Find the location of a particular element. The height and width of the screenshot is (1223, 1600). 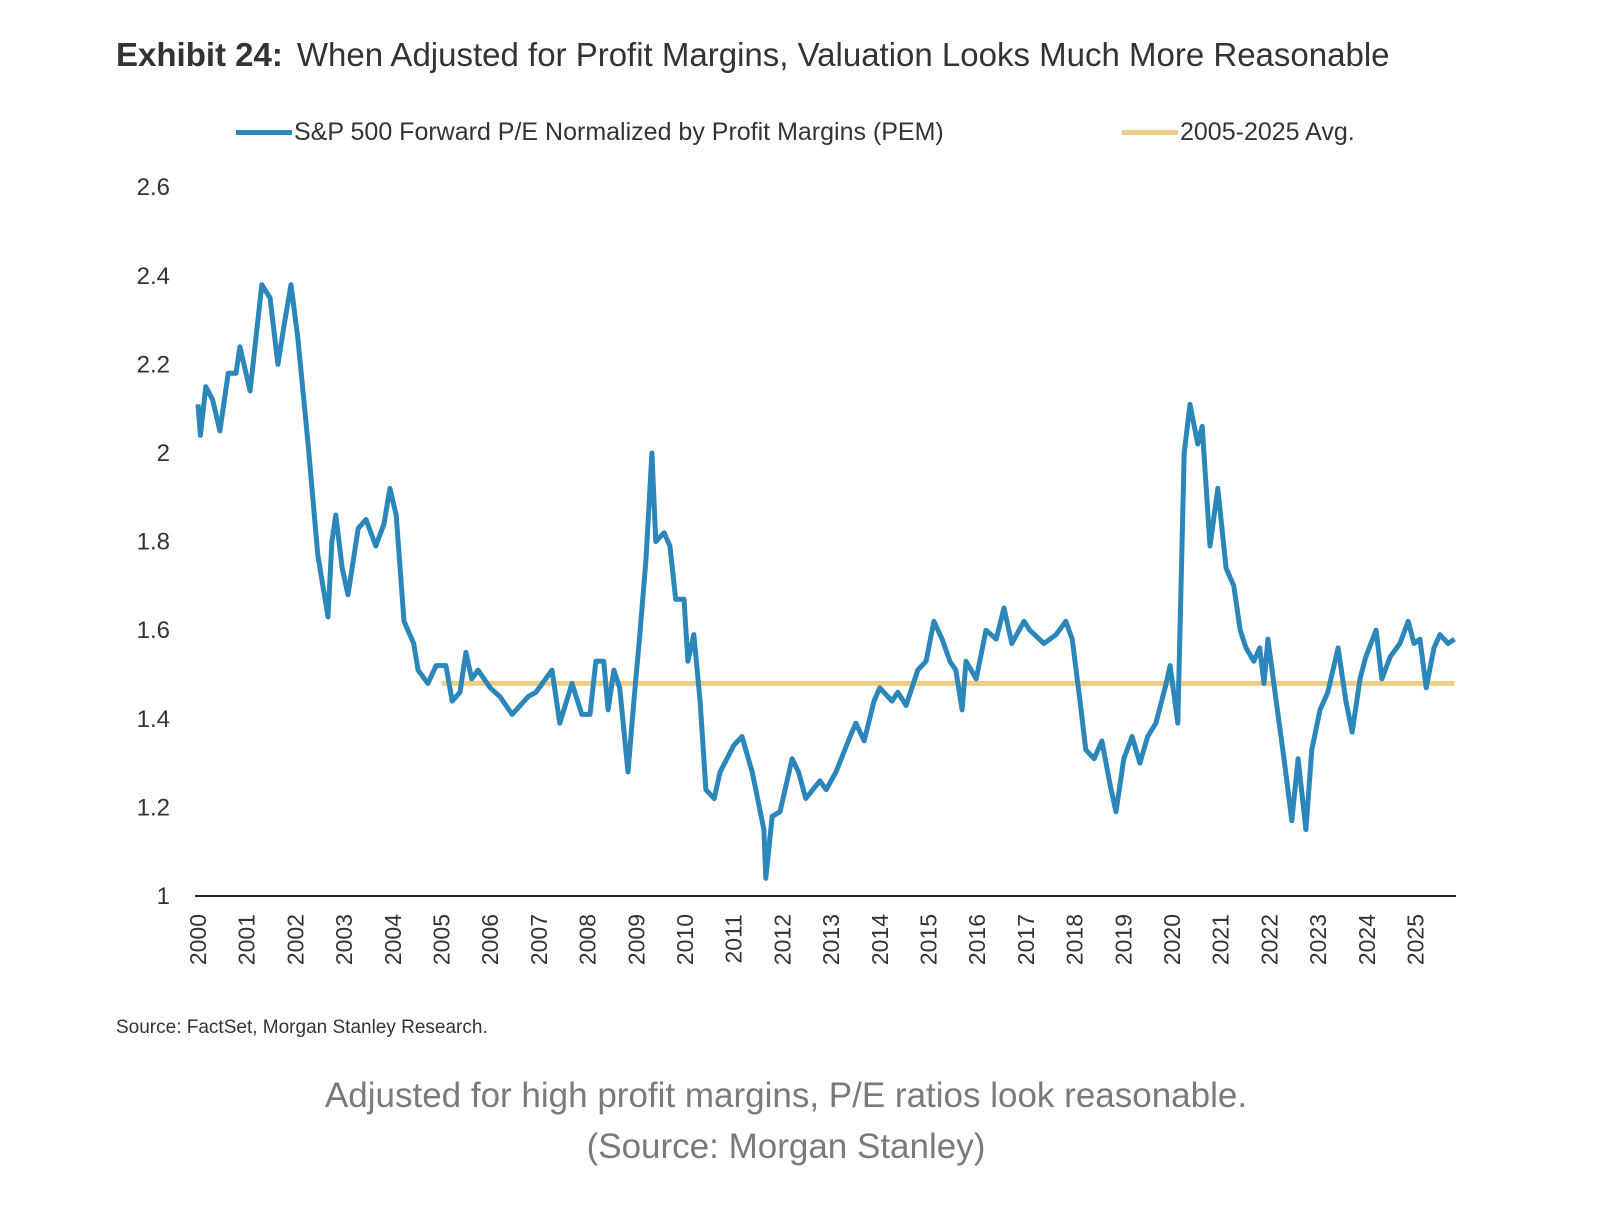

y-tick-label: 2.2 is located at coordinates (153, 364).